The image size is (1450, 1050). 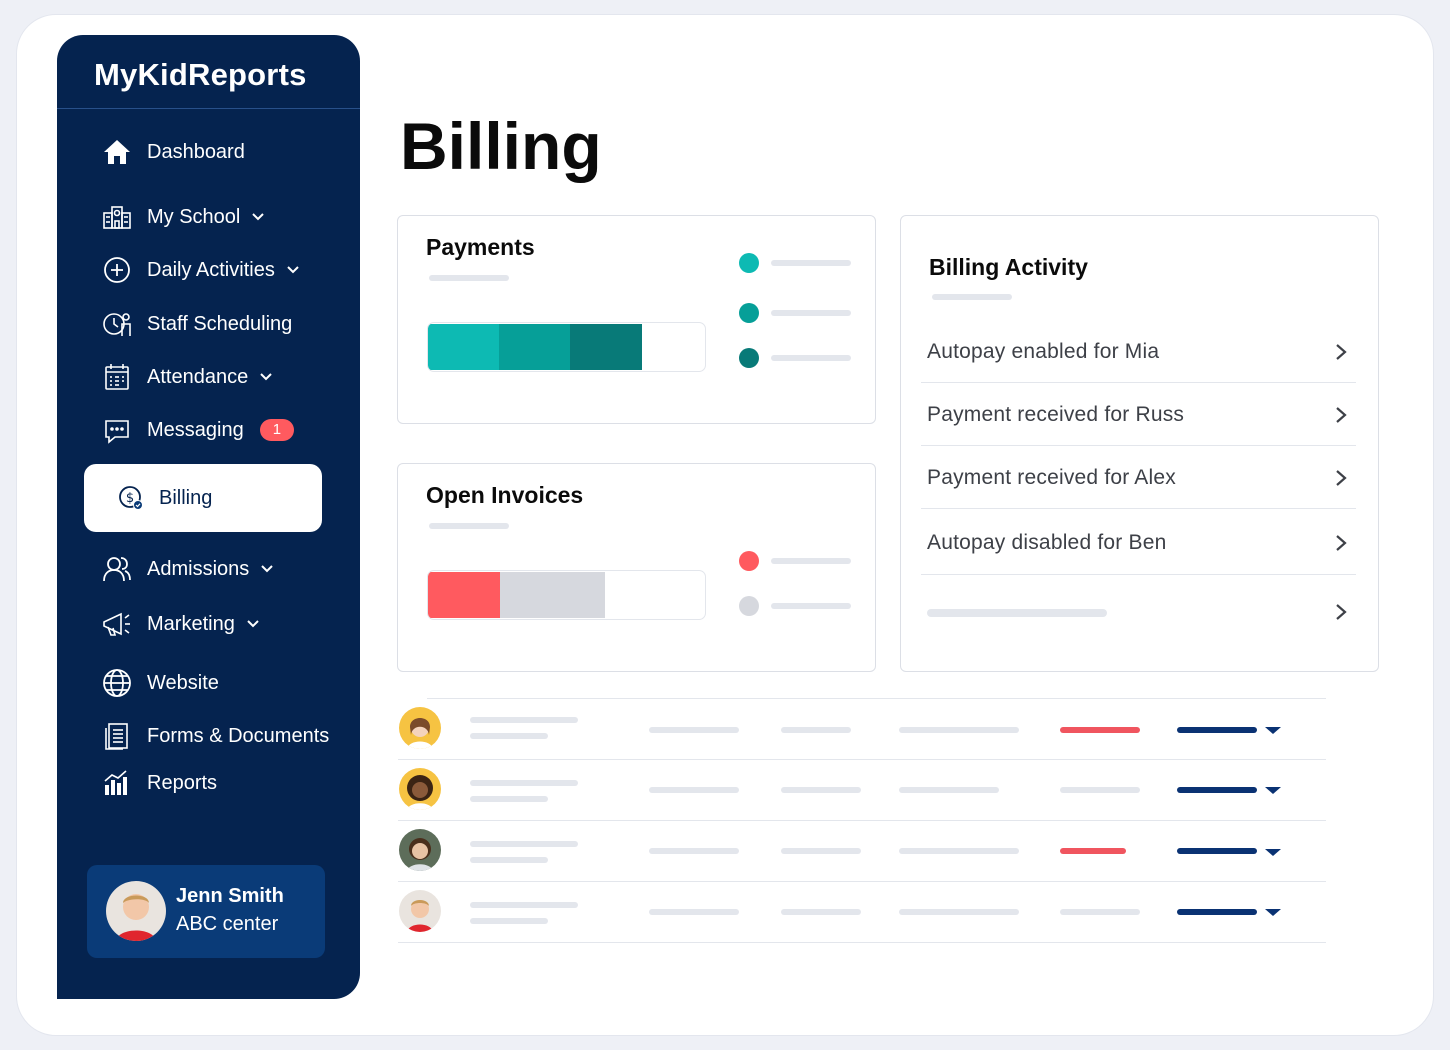 I want to click on chat-bubble-icon, so click(x=117, y=432).